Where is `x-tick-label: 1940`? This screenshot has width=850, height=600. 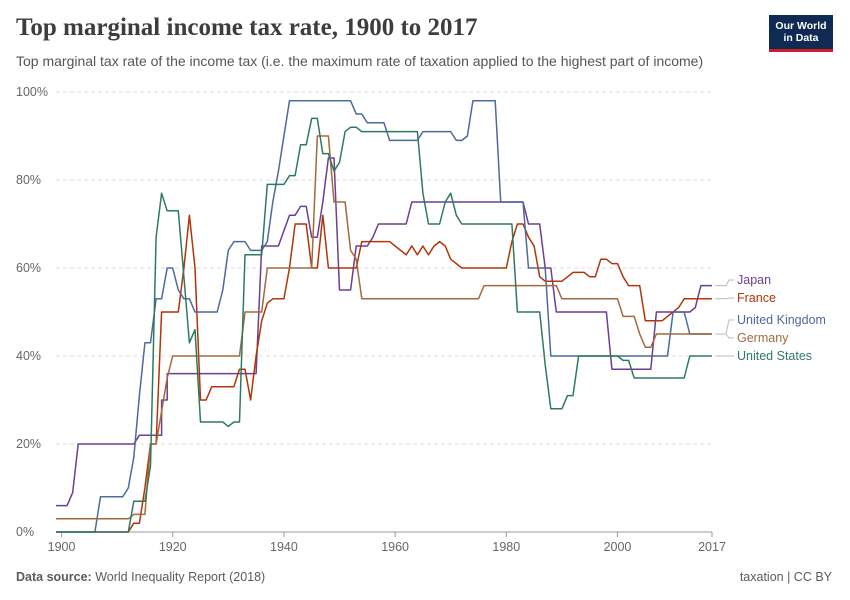
x-tick-label: 1940 is located at coordinates (284, 547).